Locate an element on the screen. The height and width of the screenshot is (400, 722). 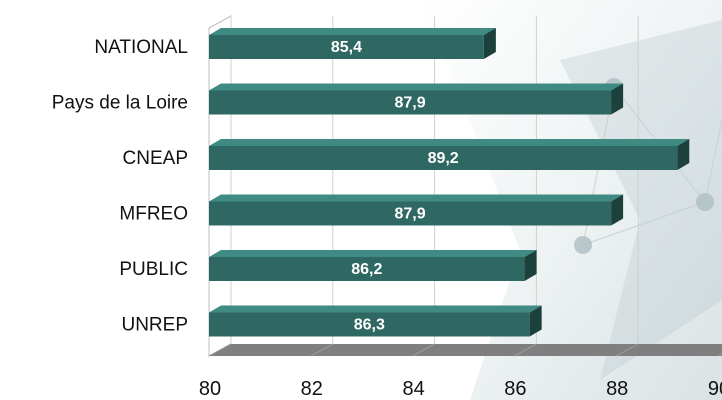
data-label: 86,2 is located at coordinates (366, 269).